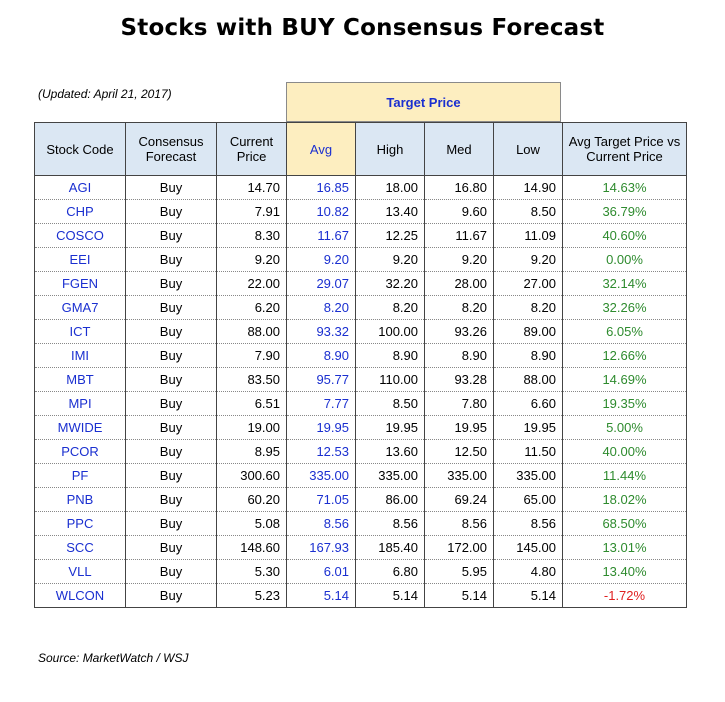 This screenshot has height=702, width=725. I want to click on low-target-cell: 8.20, so click(528, 307).